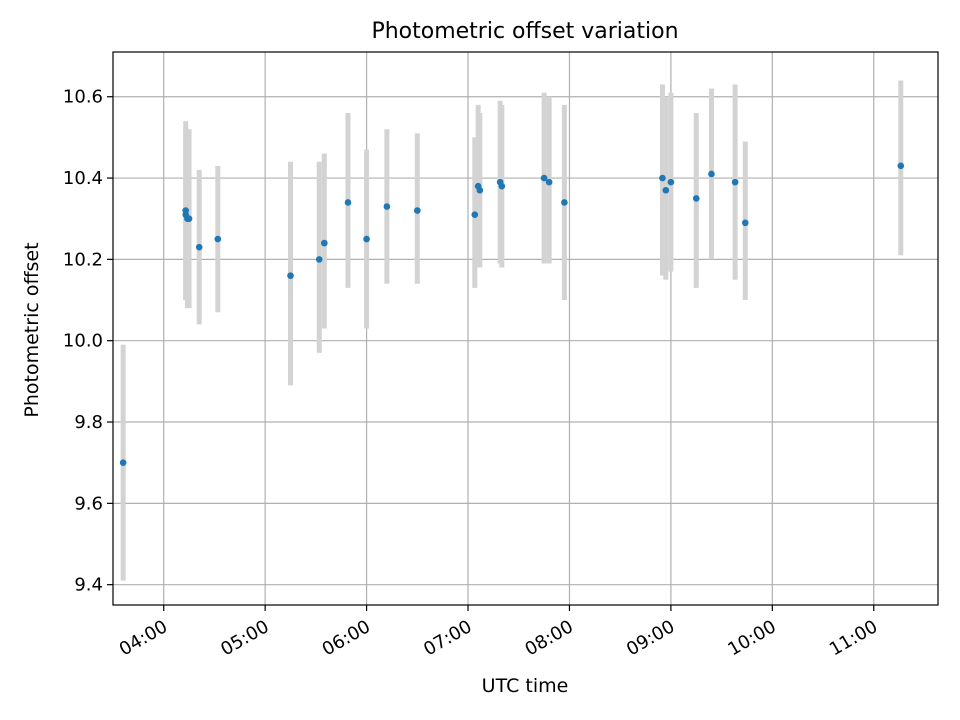 Image resolution: width=960 pixels, height=720 pixels. I want to click on x-tick-label: 06:00, so click(346, 638).